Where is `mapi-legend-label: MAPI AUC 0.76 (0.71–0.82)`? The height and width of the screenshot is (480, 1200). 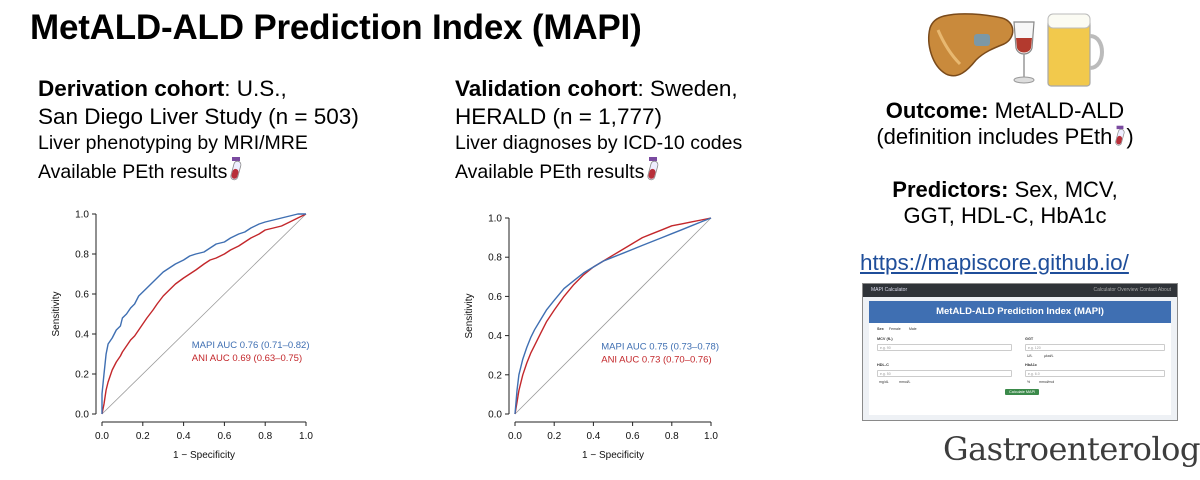
mapi-legend-label: MAPI AUC 0.76 (0.71–0.82) is located at coordinates (251, 345).